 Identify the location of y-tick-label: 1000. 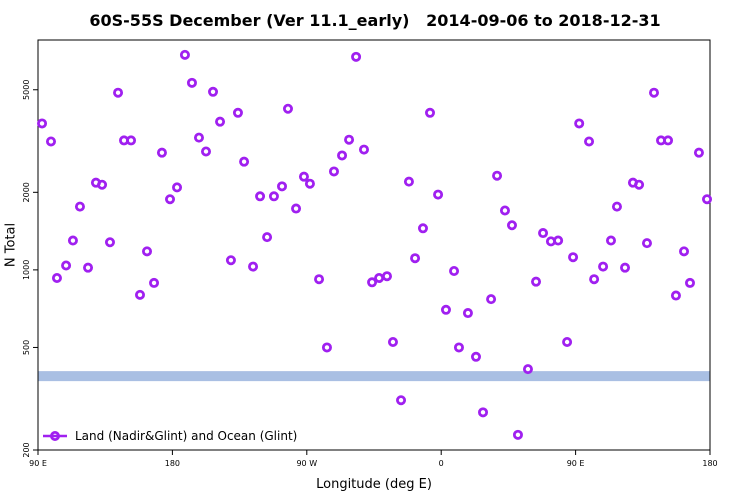
(26, 270).